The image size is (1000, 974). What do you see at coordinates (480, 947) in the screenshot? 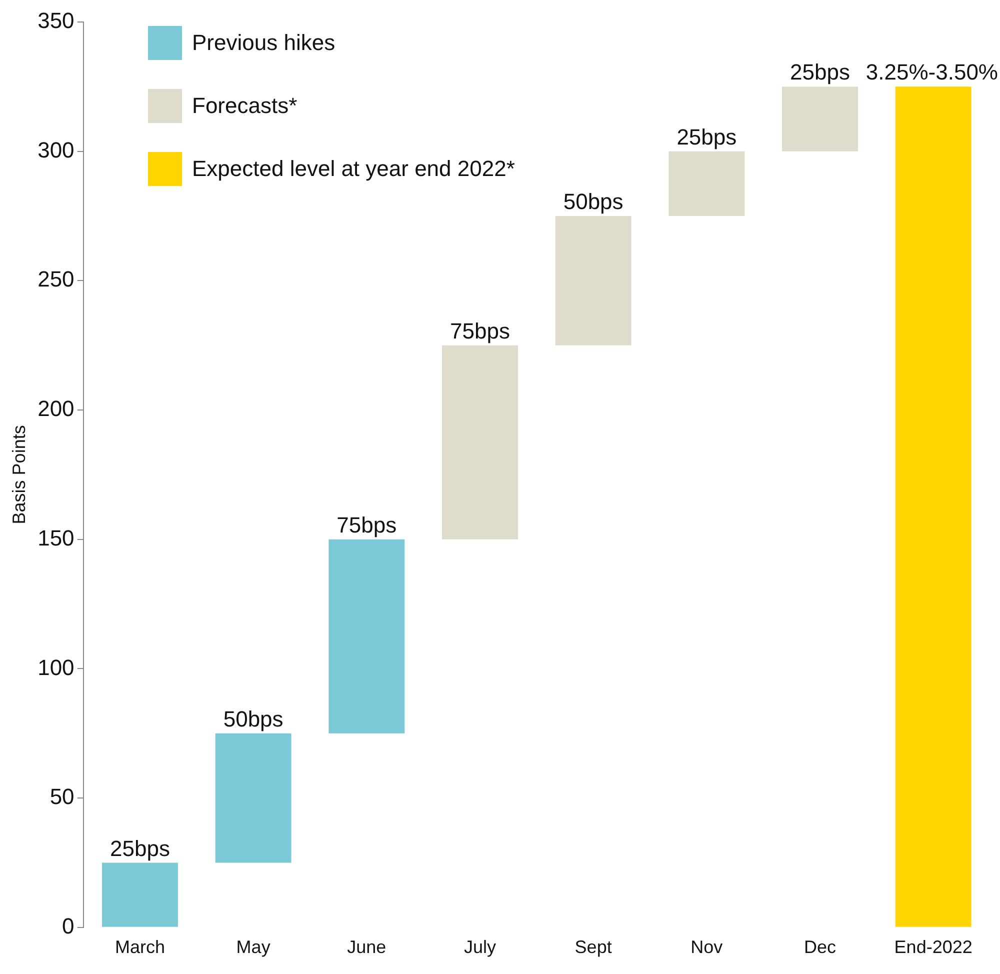
I see `x-tick-label: July` at bounding box center [480, 947].